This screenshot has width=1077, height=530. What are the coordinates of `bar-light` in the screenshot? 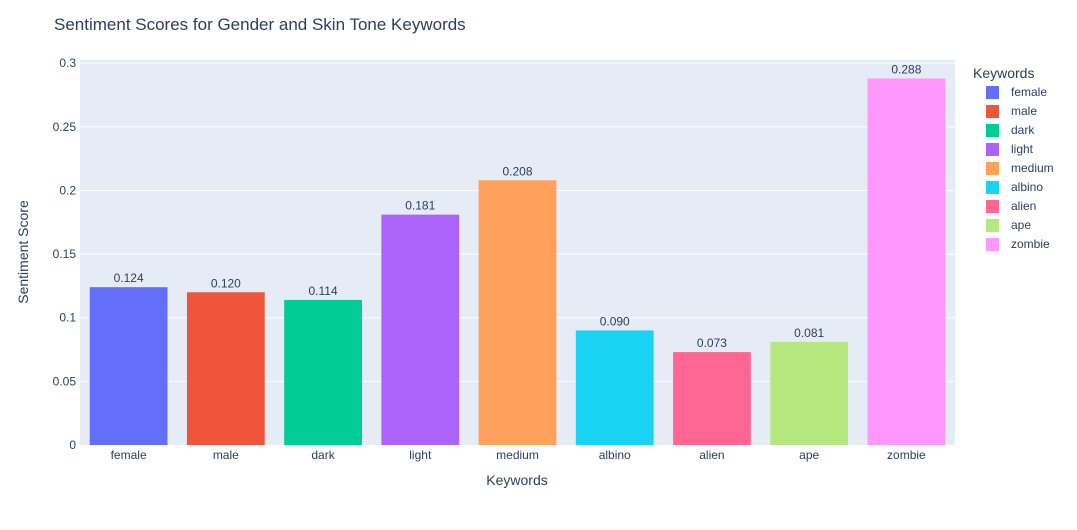 It's located at (420, 329).